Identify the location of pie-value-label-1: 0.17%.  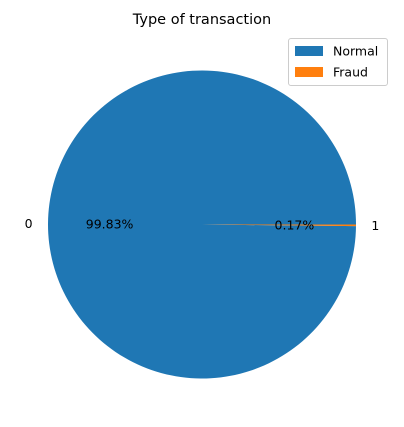
(295, 224).